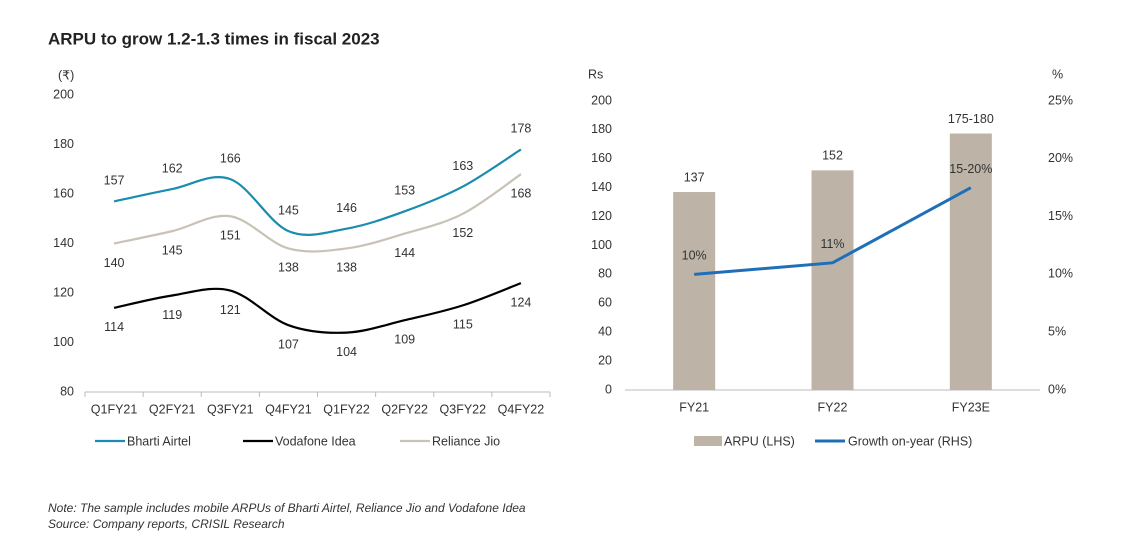 Image resolution: width=1138 pixels, height=549 pixels. I want to click on data-label: 146, so click(346, 208).